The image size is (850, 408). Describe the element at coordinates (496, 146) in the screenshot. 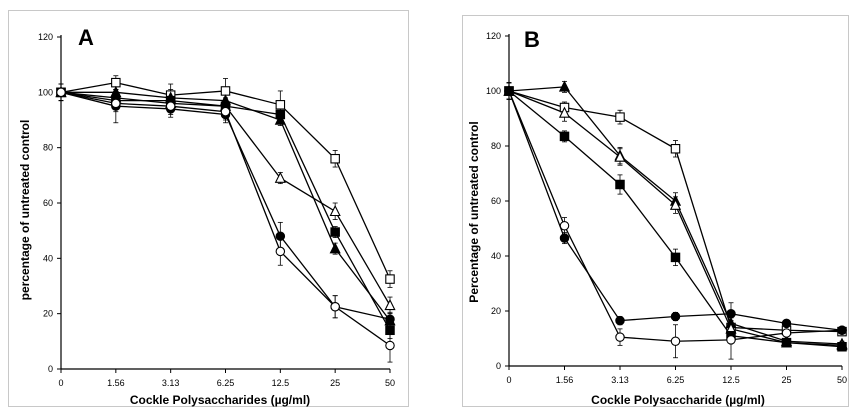

I see `chart-b-y-tick-label: 80` at that location.